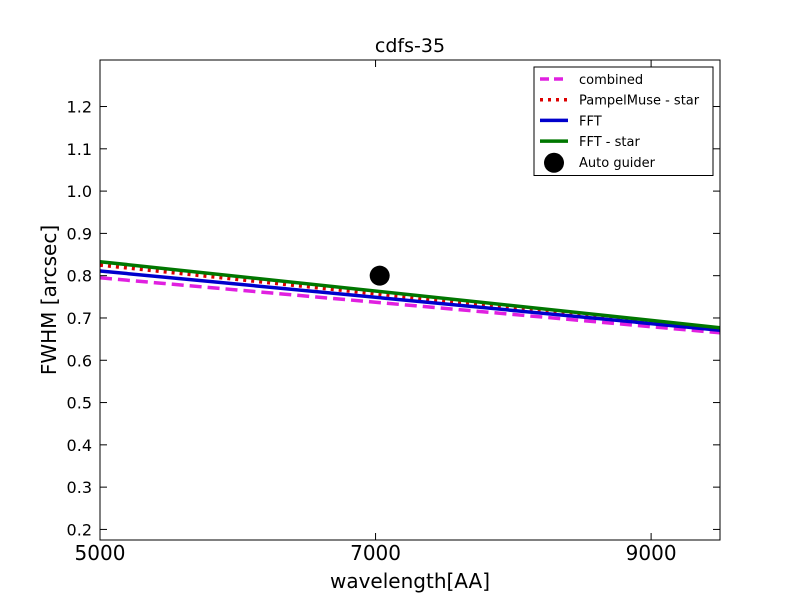 The image size is (800, 600). Describe the element at coordinates (79, 149) in the screenshot. I see `y-tick-label-9: 1.1` at that location.